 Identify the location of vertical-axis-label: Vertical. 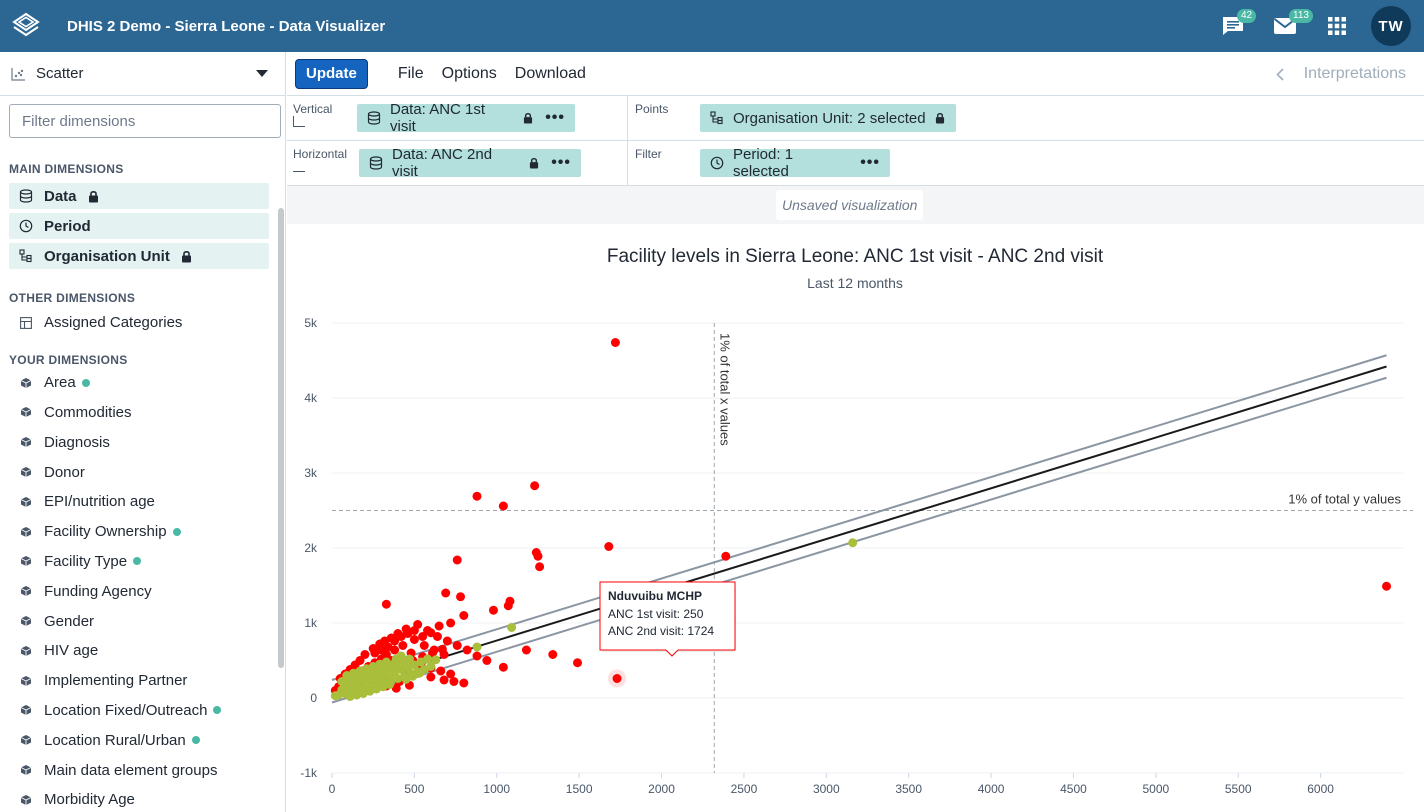
(313, 109).